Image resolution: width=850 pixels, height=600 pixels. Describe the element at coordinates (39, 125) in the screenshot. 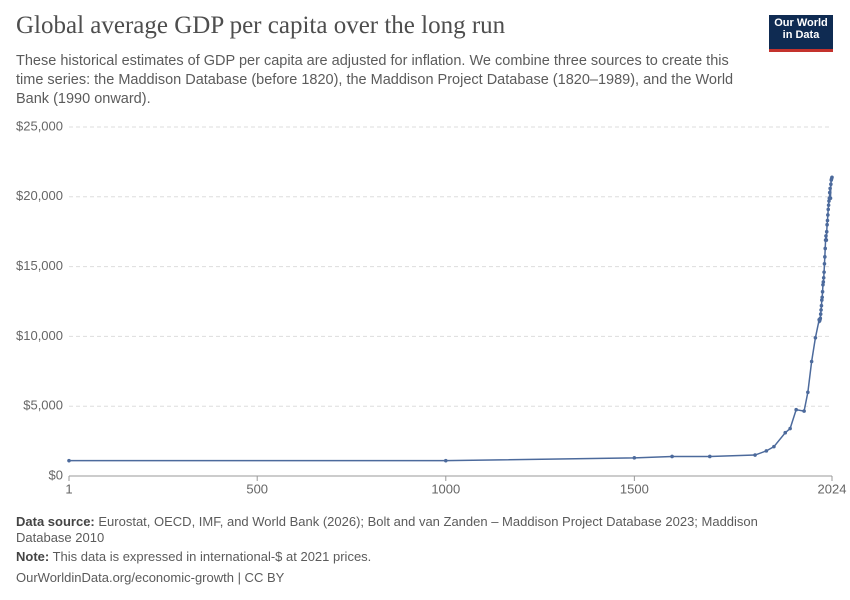

I see `y-tick-label: $25,000` at that location.